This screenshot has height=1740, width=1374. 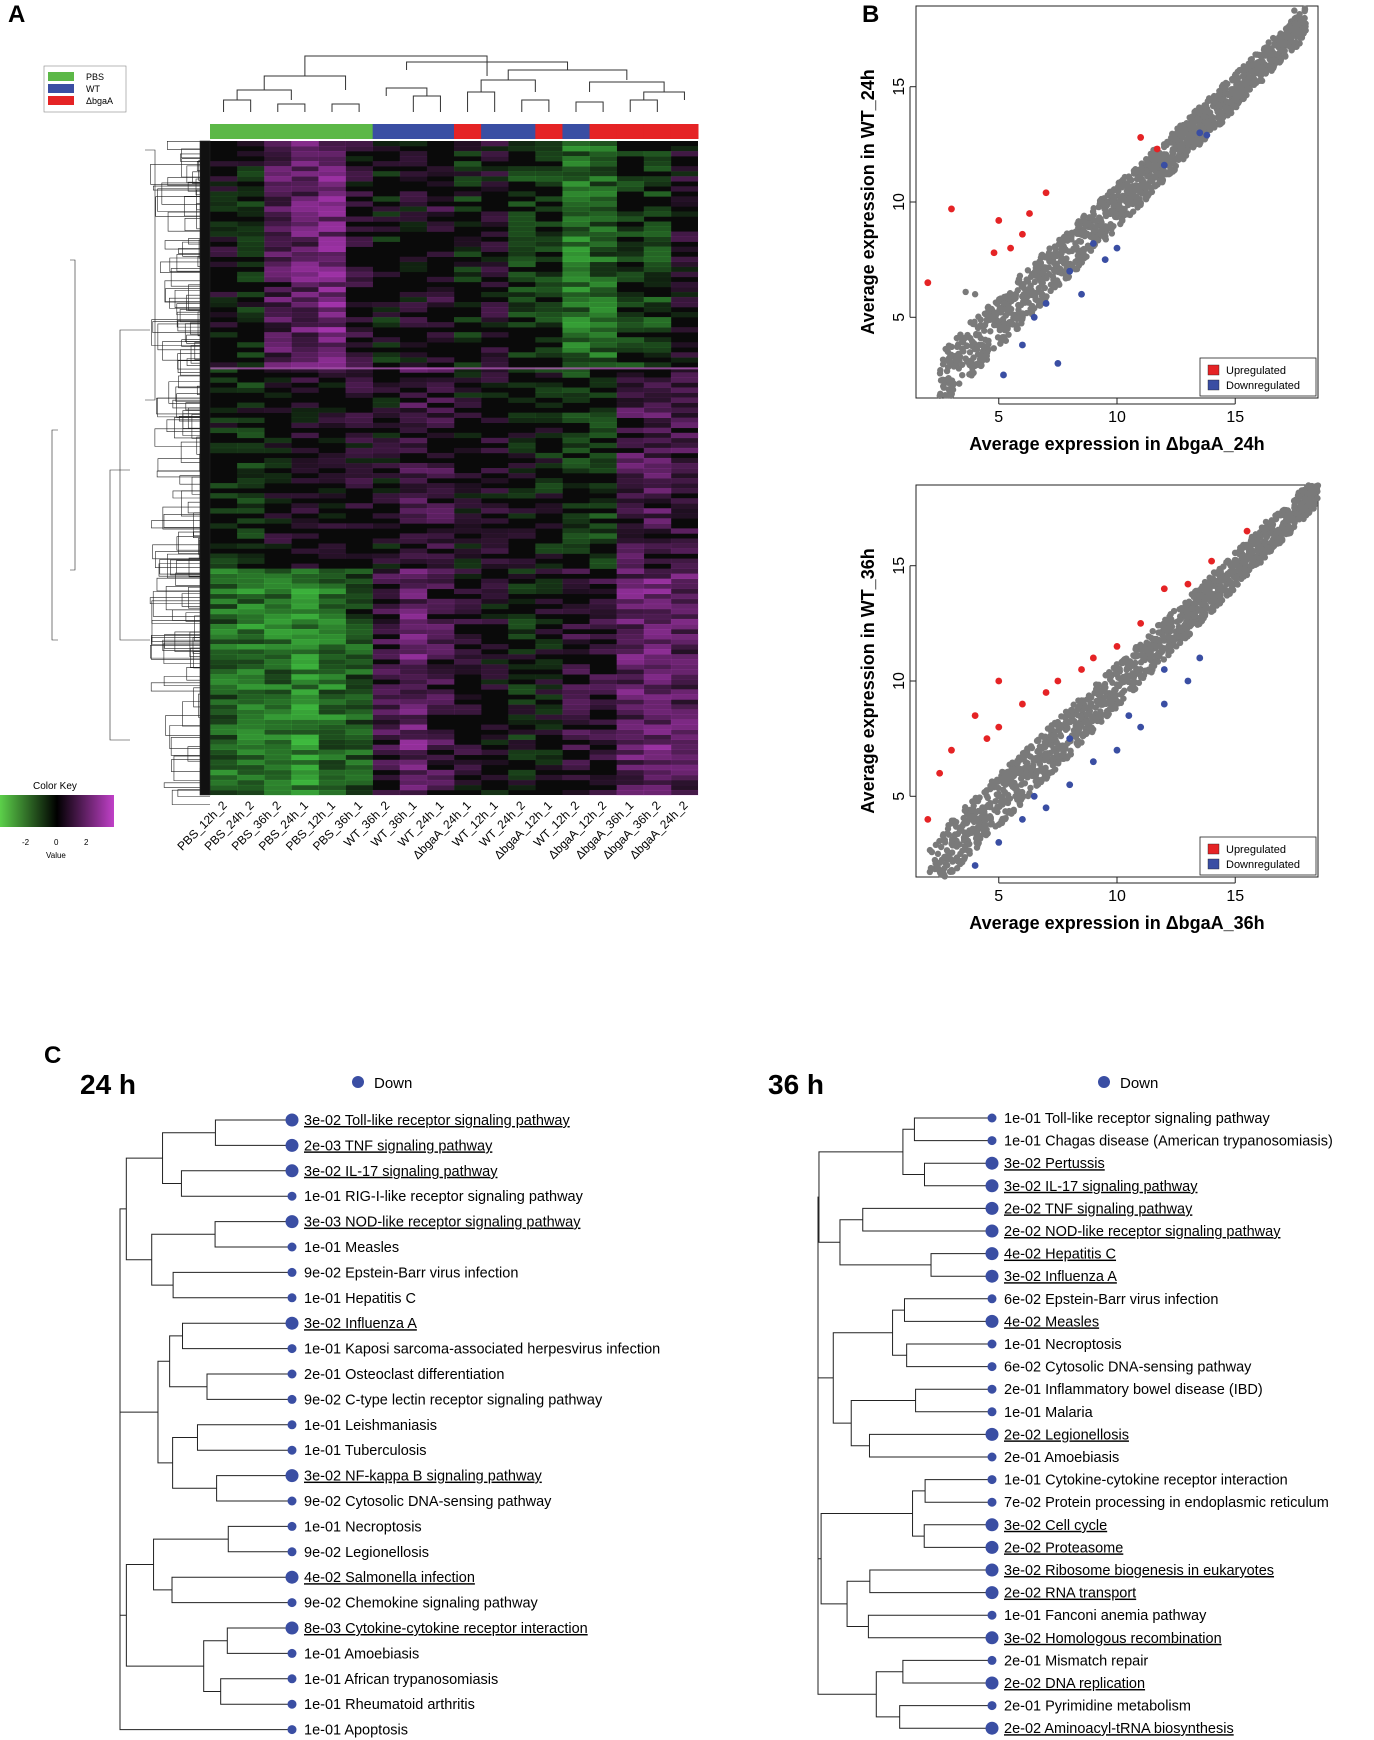 What do you see at coordinates (1124, 681) in the screenshot?
I see `background-points` at bounding box center [1124, 681].